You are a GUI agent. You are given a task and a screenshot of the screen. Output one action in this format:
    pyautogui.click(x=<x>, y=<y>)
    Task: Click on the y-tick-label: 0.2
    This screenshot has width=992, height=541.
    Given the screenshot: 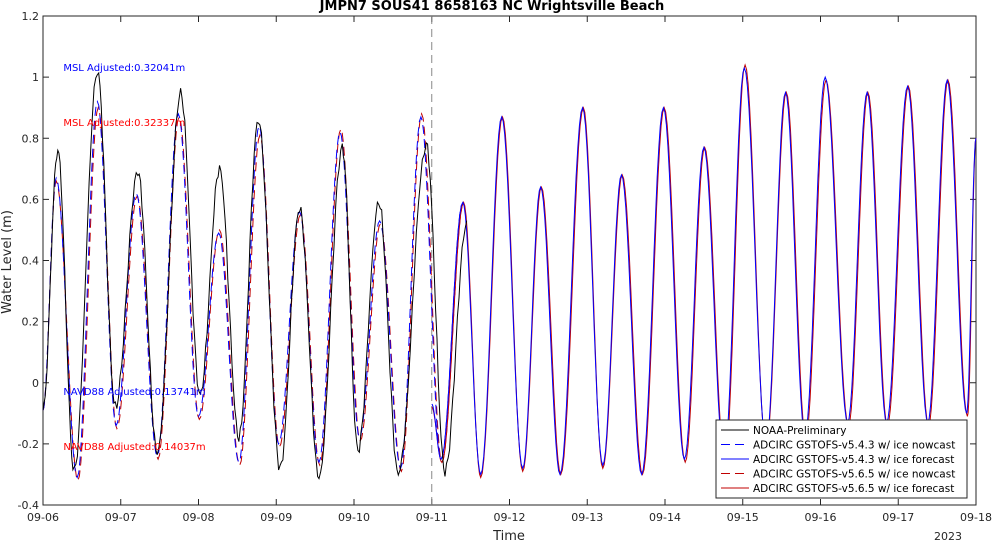 What is the action you would take?
    pyautogui.click(x=31, y=322)
    